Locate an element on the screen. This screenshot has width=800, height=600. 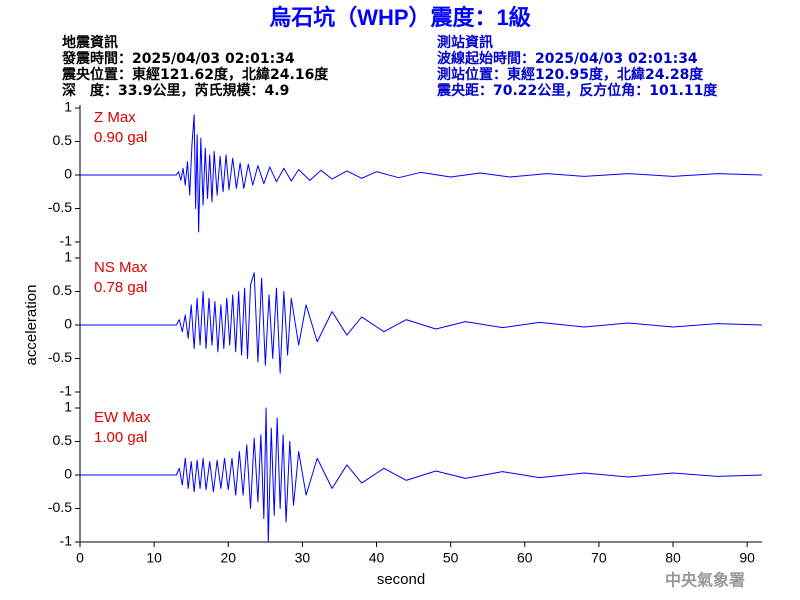
info-text: 測站資訊 is located at coordinates (465, 42).